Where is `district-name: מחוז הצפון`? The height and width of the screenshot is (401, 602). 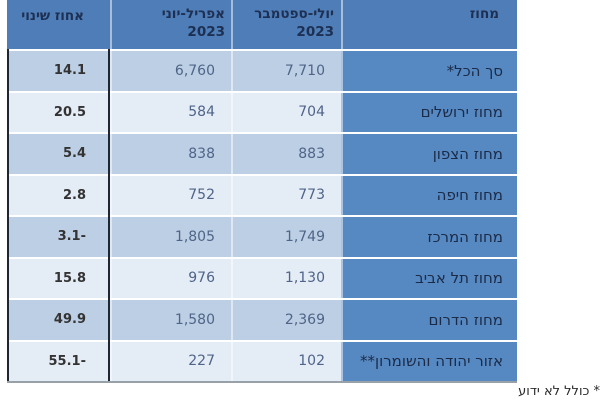
district-name: מחוז הצפון is located at coordinates (467, 153).